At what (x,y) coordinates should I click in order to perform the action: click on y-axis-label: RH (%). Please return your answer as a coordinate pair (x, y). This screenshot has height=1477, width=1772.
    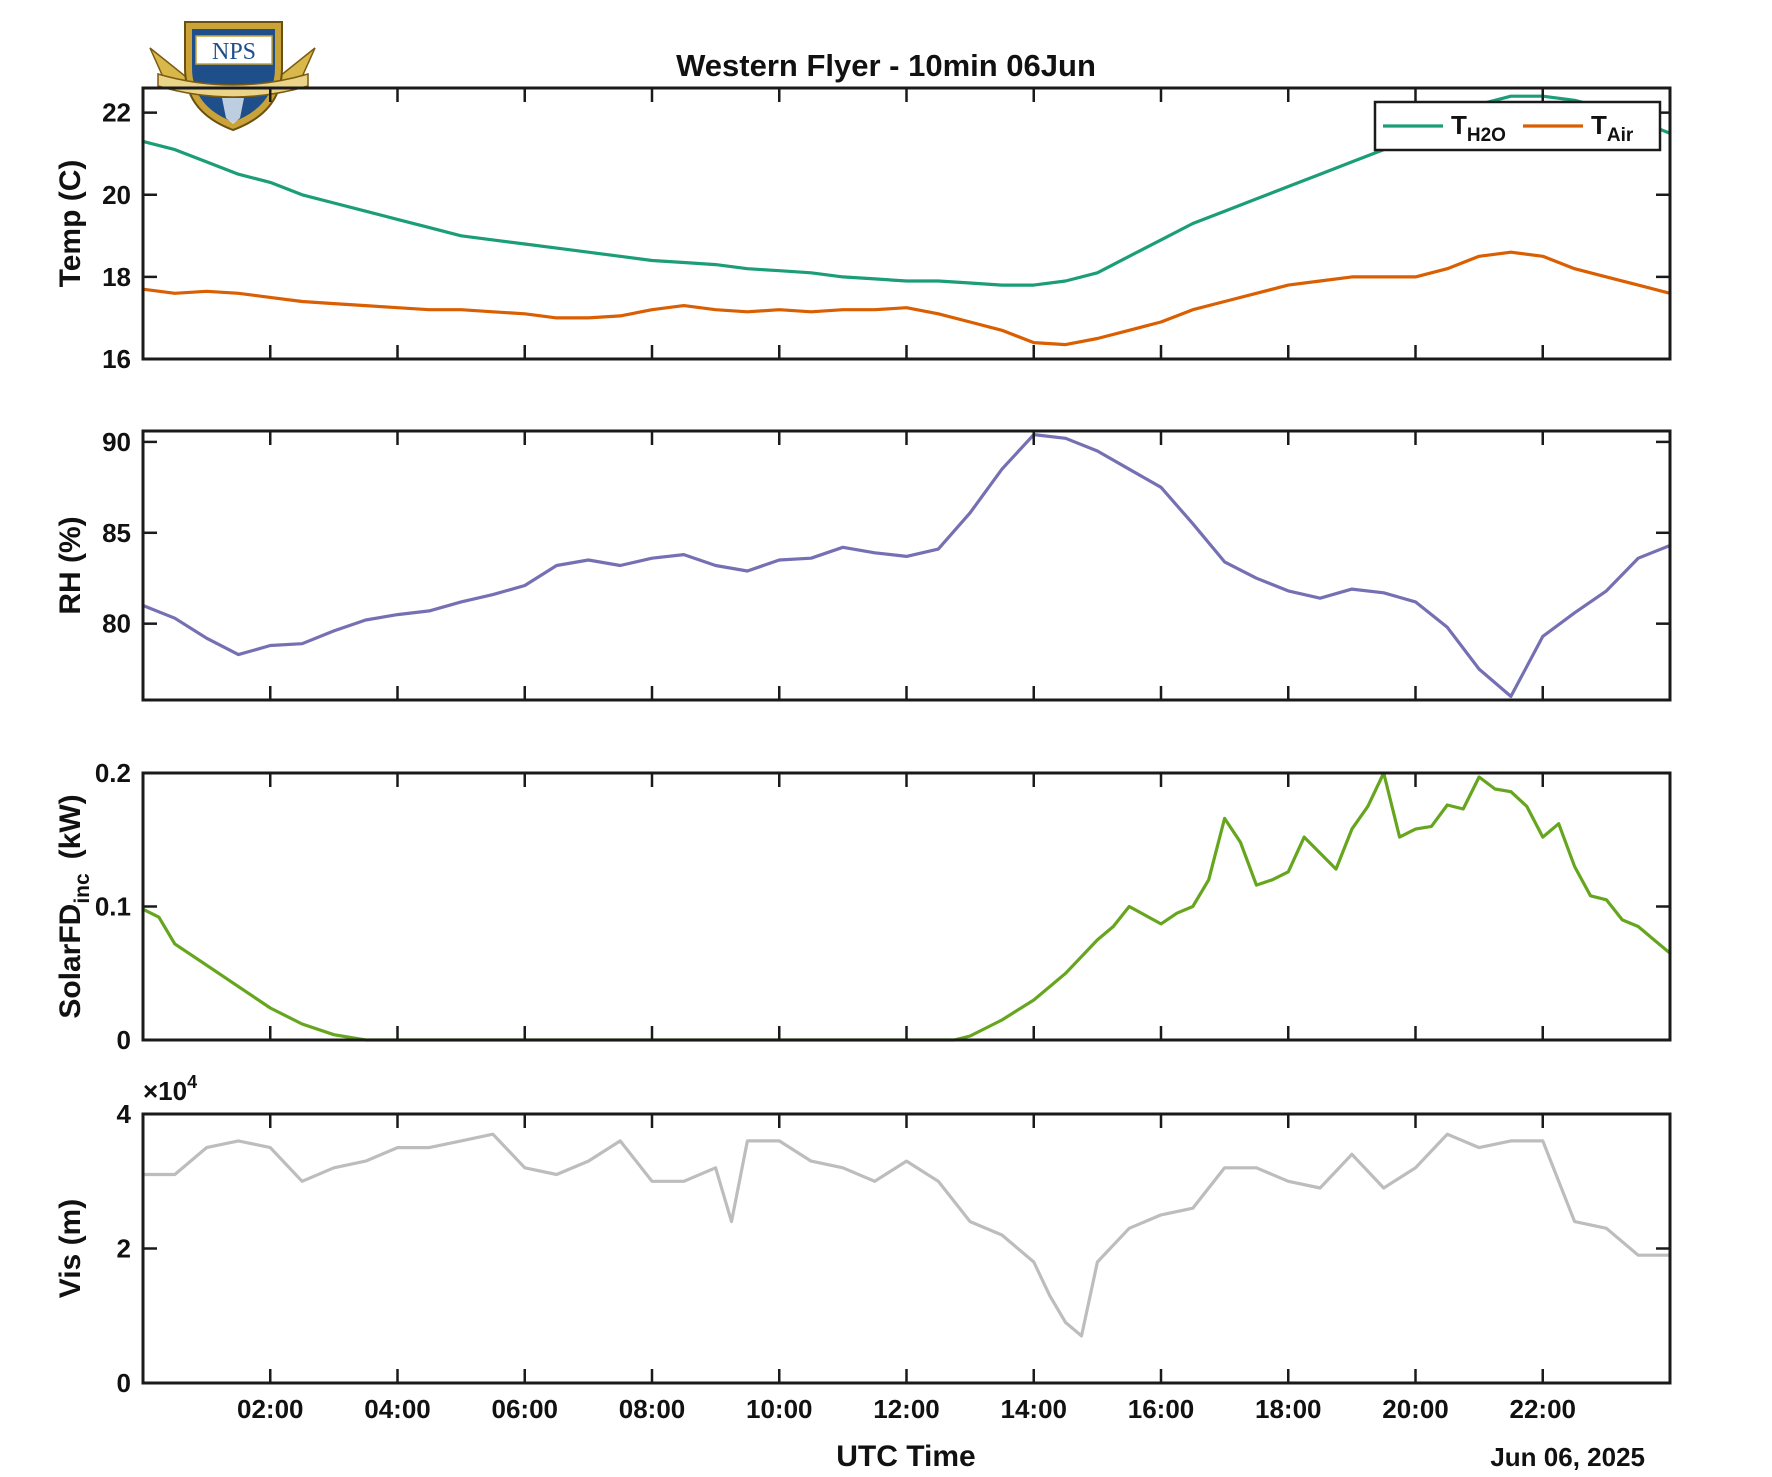
    Looking at the image, I should click on (70, 565).